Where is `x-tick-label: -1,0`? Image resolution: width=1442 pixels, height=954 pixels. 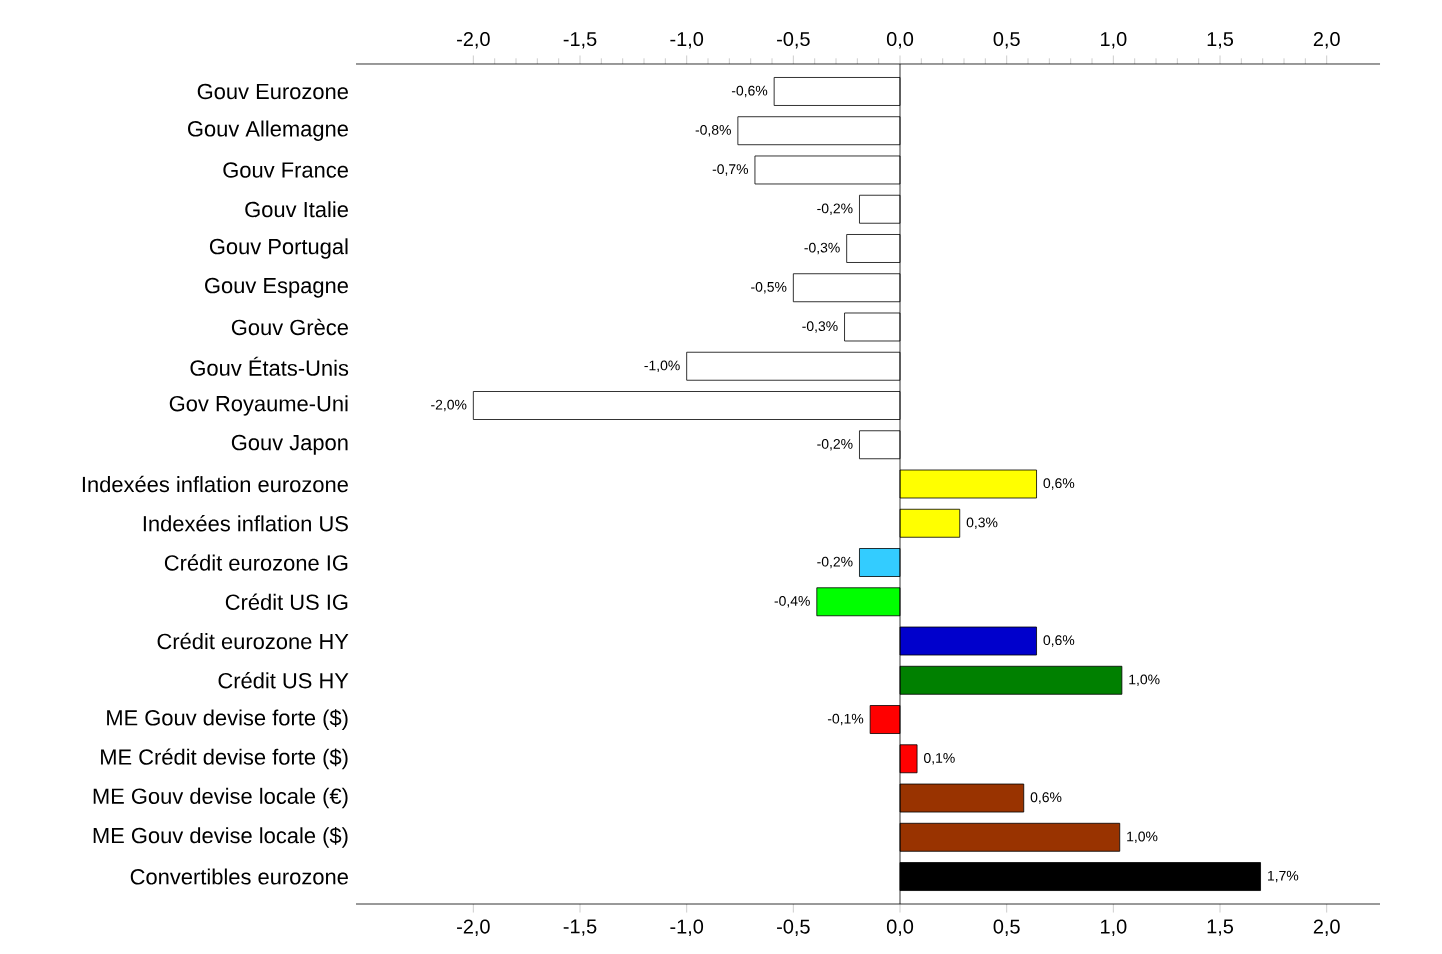
x-tick-label: -1,0 is located at coordinates (687, 928).